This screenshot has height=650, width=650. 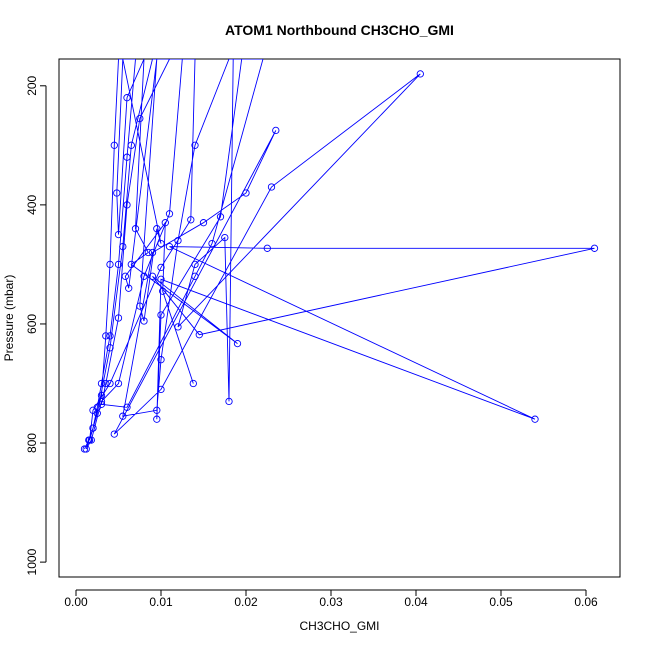 I want to click on y-tick-label: 1000, so click(x=32, y=561).